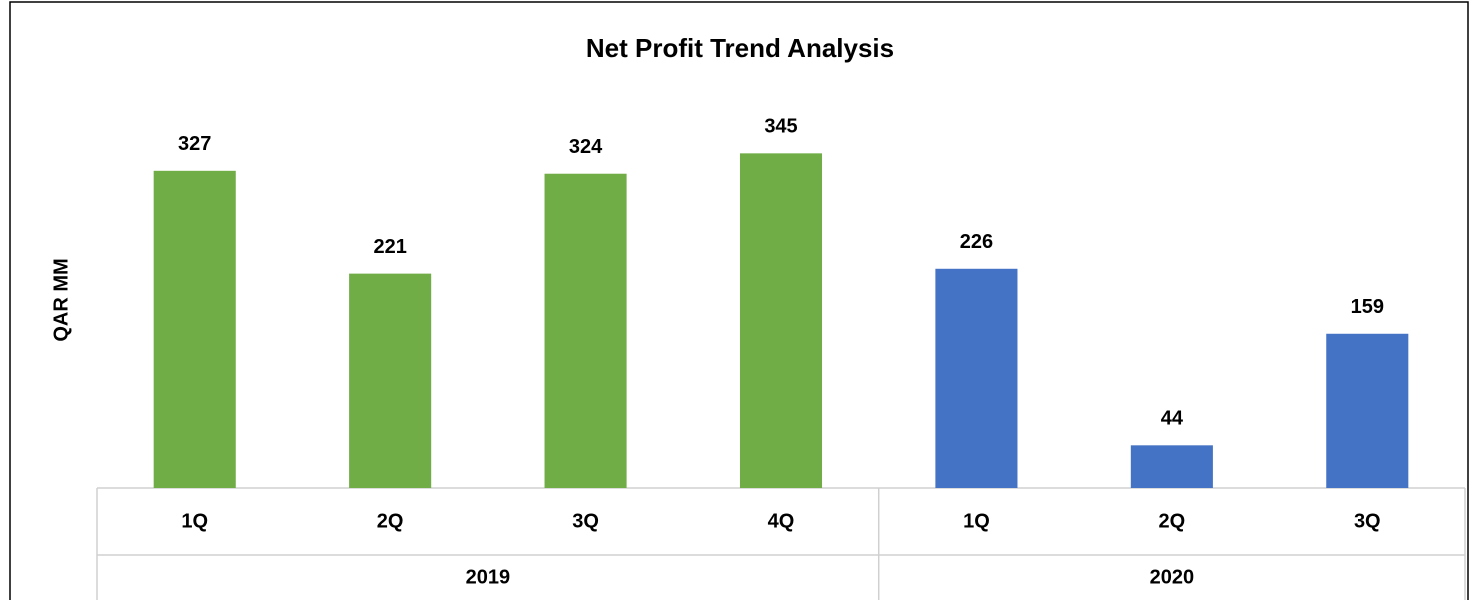 The height and width of the screenshot is (600, 1470). I want to click on group-label: 2019, so click(488, 577).